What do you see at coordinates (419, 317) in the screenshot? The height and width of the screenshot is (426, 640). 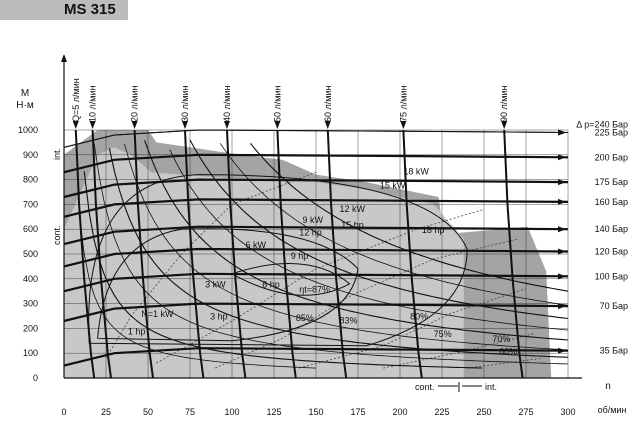 I see `efficiency-label: 80%` at bounding box center [419, 317].